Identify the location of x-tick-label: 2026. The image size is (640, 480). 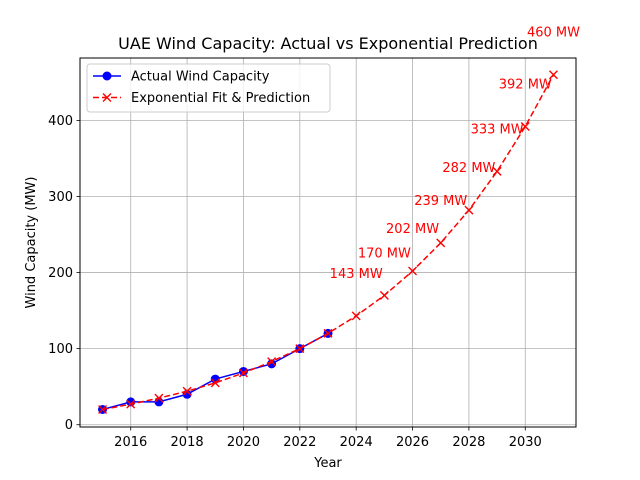
(412, 442).